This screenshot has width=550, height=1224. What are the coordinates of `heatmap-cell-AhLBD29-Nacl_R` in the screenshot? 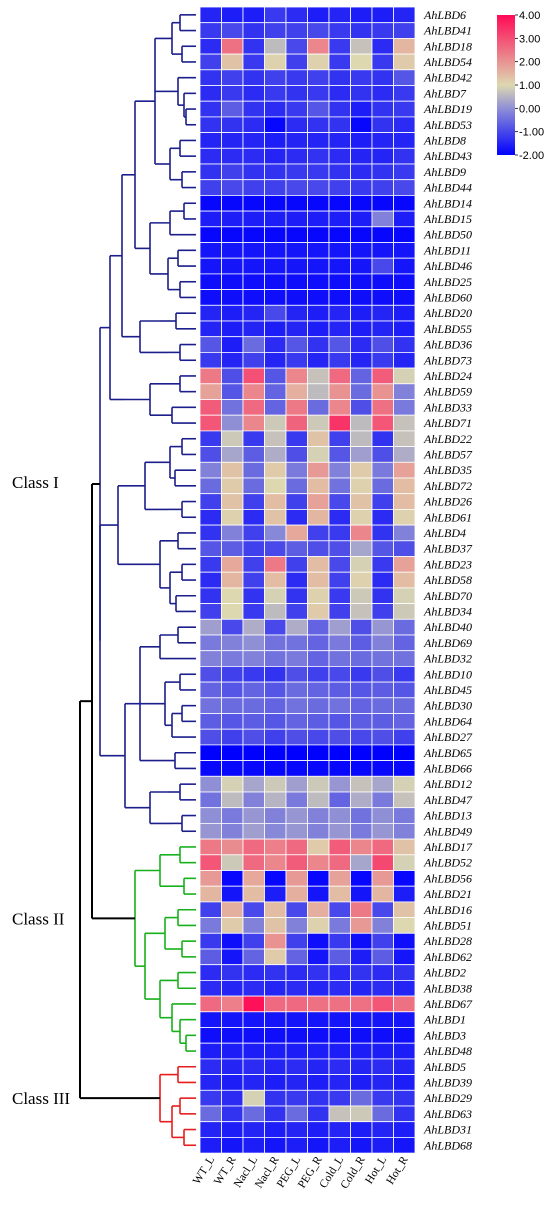 It's located at (275, 1098).